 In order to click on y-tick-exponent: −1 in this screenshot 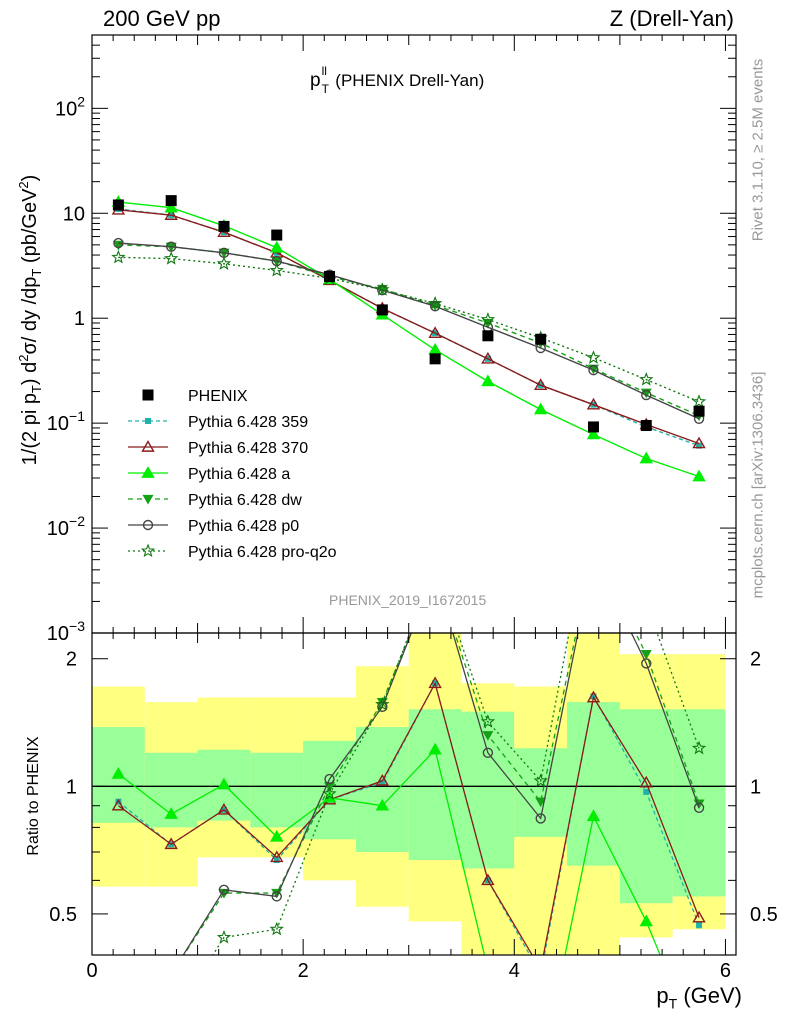, I will do `click(77, 416)`.